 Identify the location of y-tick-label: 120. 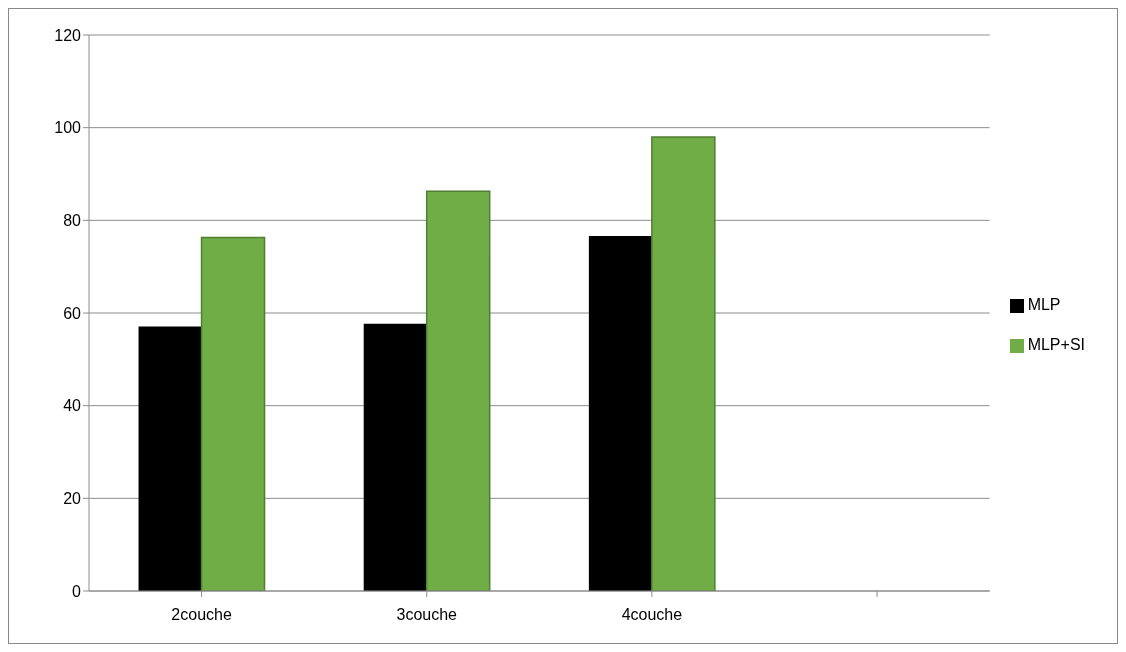
(68, 35).